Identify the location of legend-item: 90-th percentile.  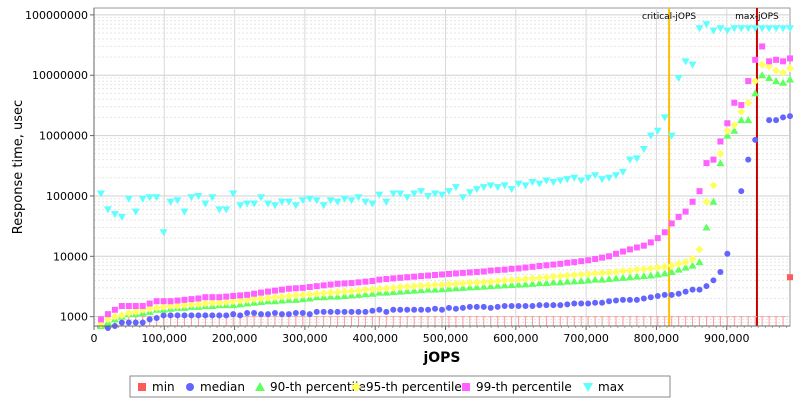
(310, 387).